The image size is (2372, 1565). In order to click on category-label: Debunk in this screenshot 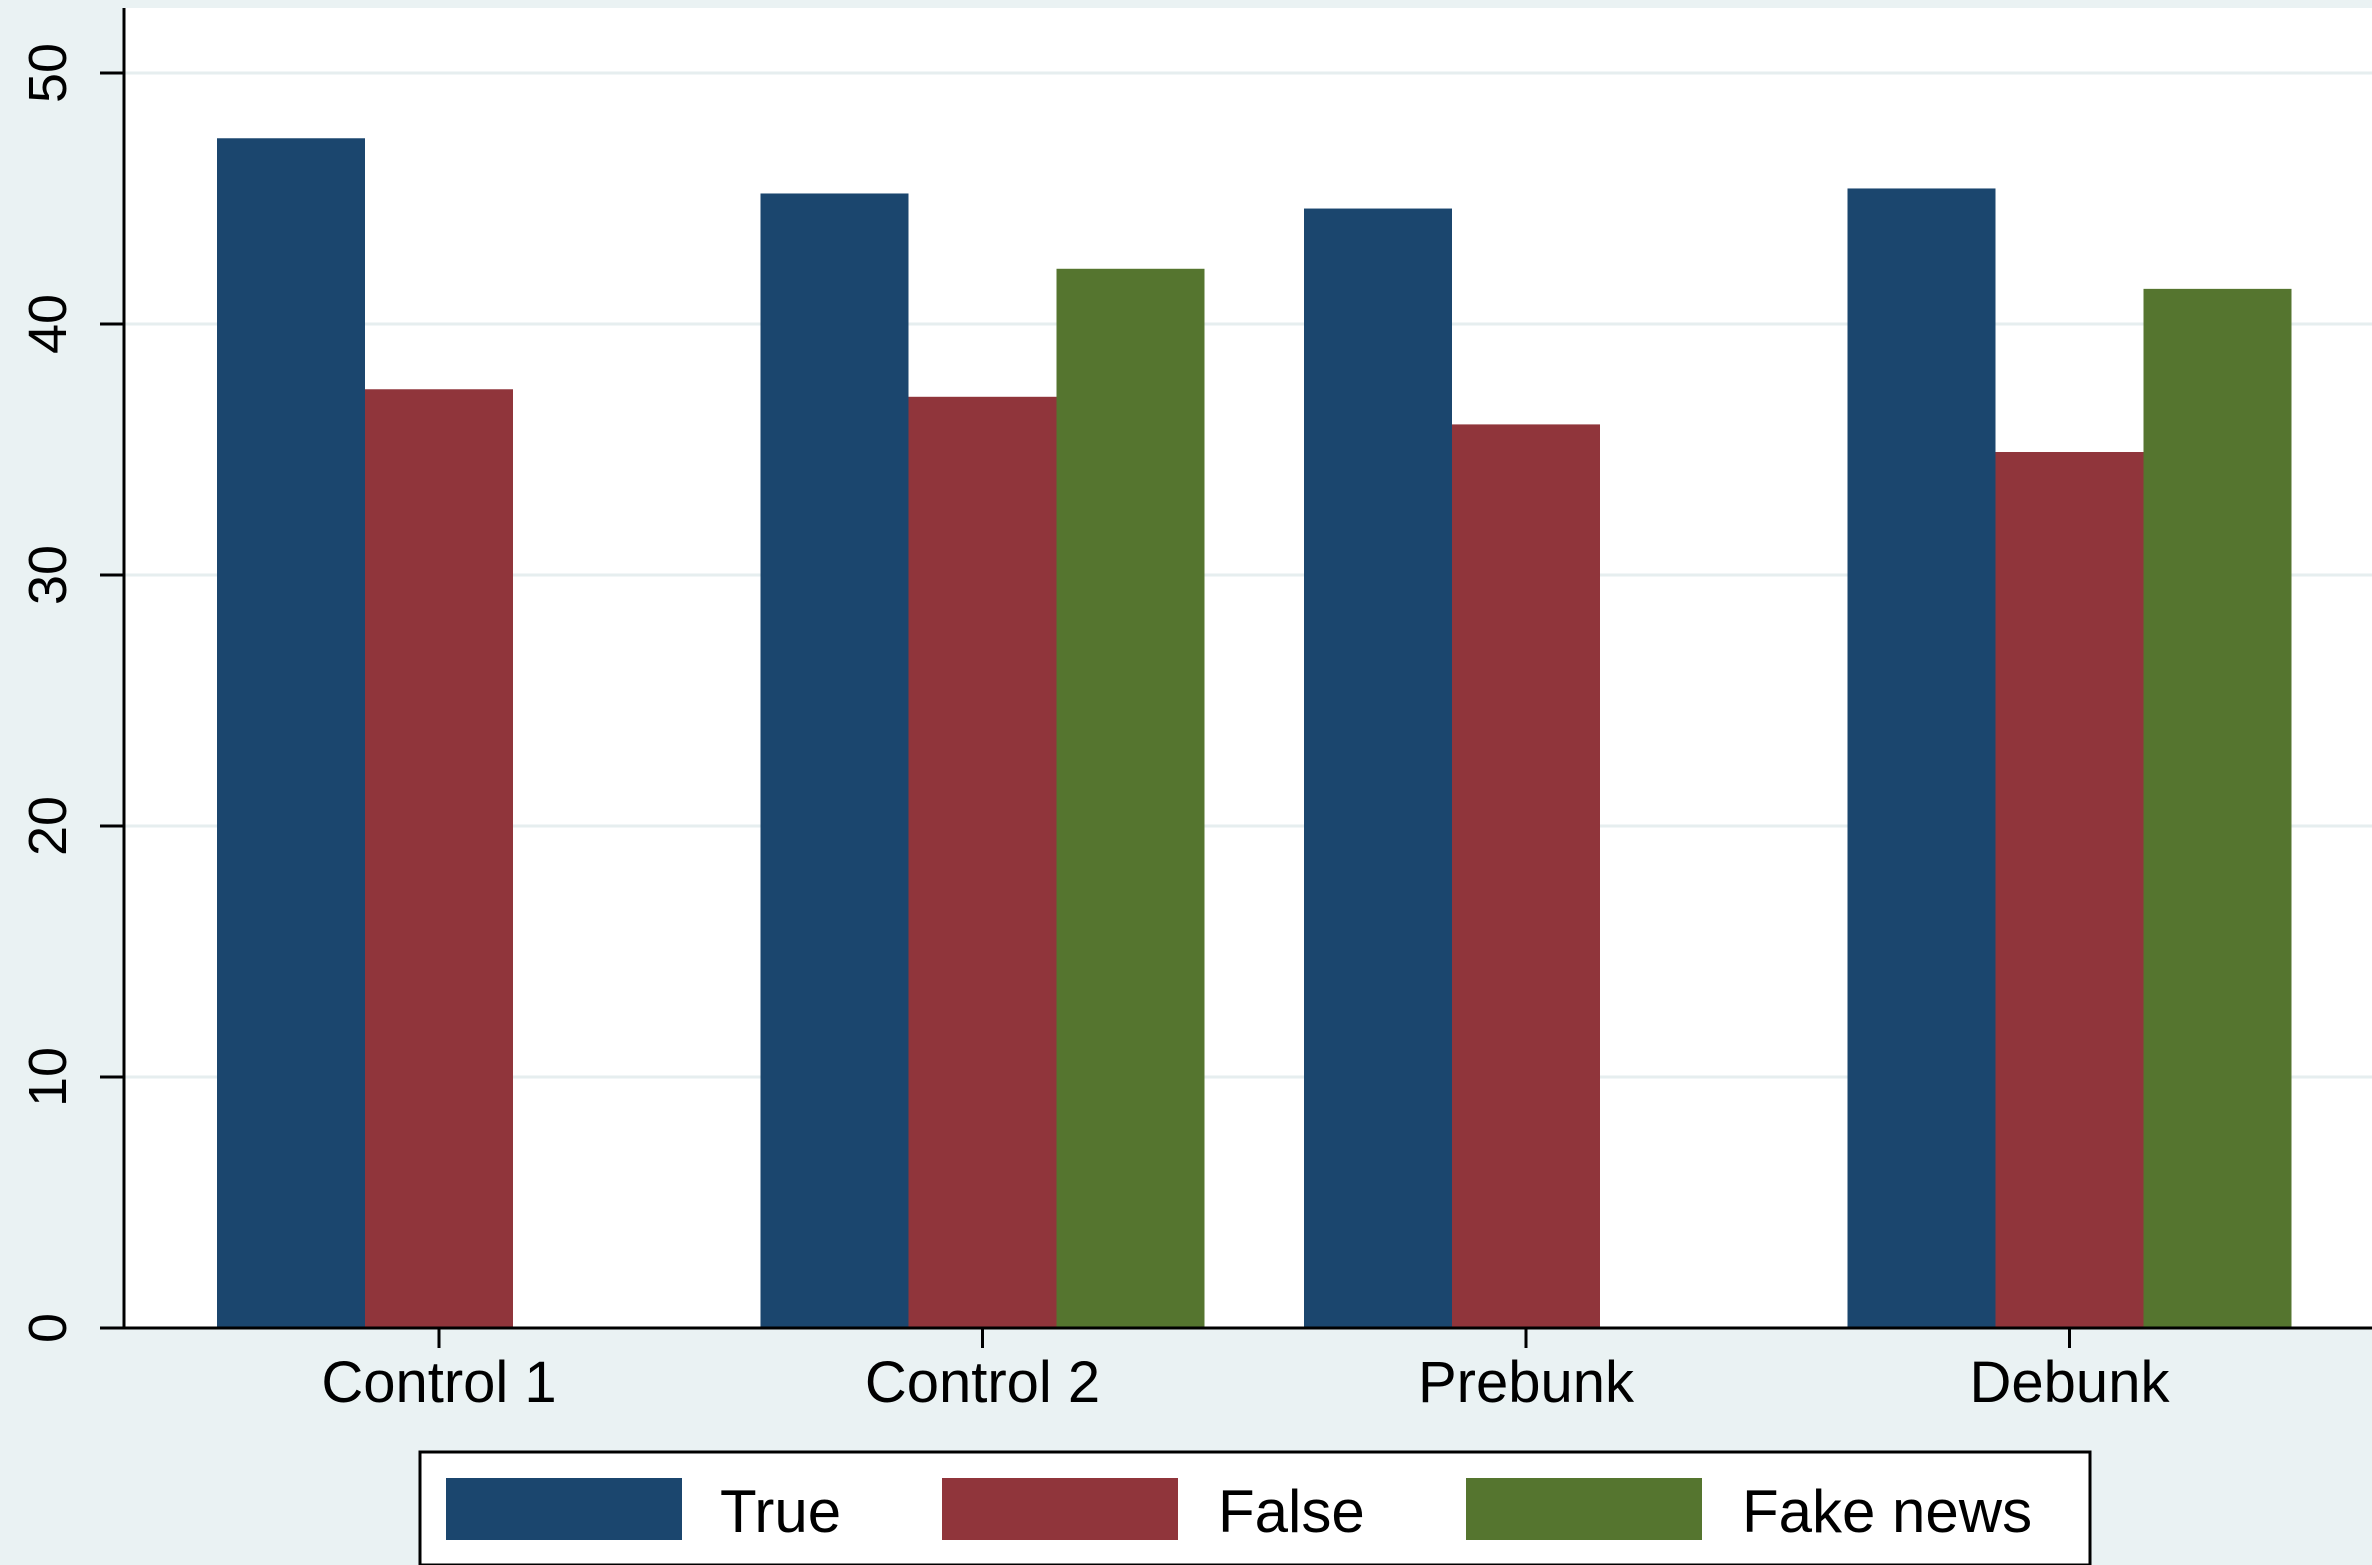, I will do `click(2070, 1382)`.